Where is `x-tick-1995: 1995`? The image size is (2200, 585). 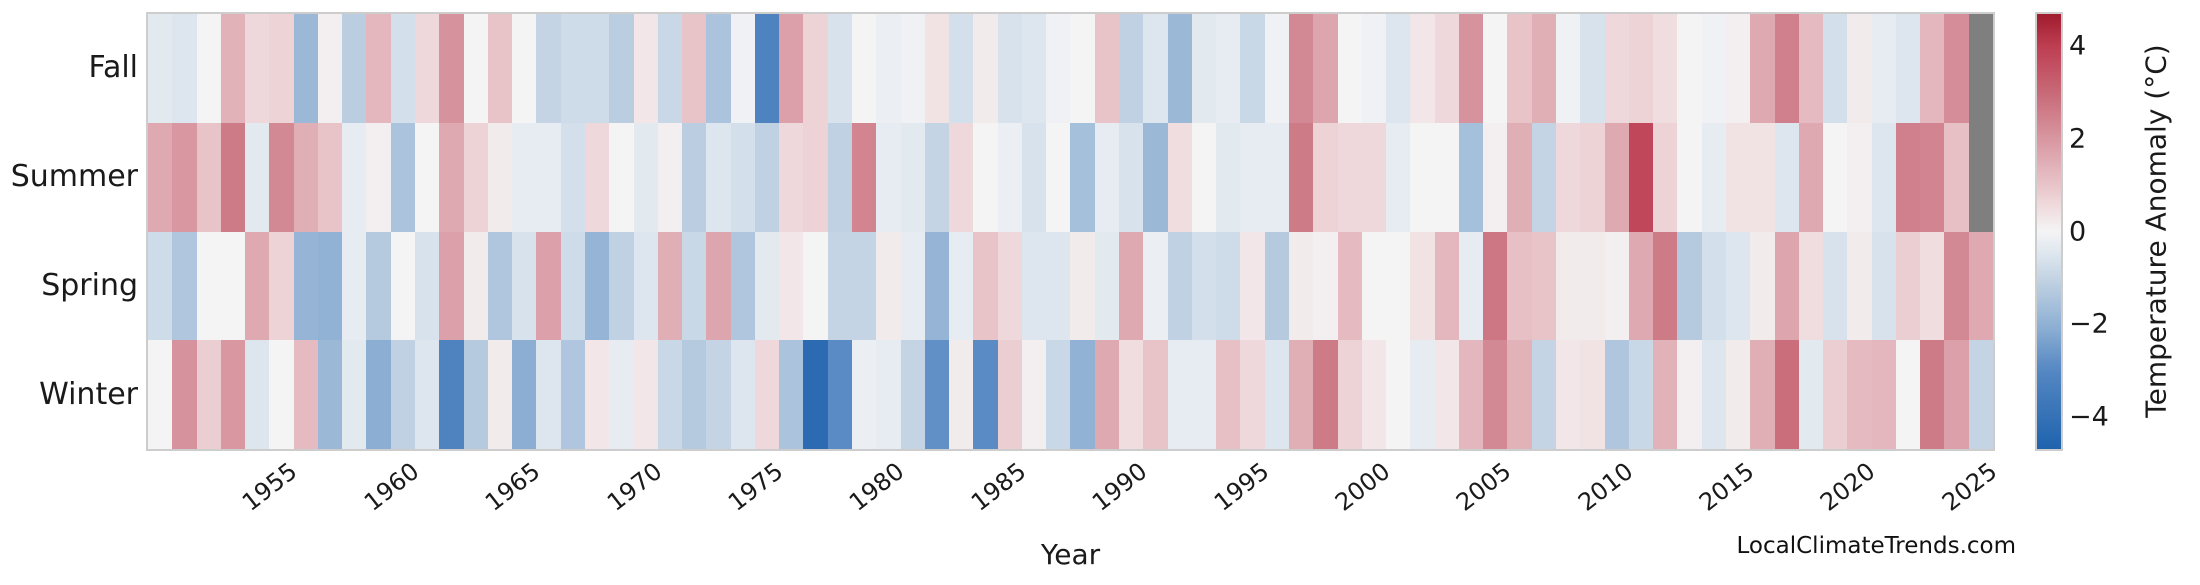 x-tick-1995: 1995 is located at coordinates (1241, 487).